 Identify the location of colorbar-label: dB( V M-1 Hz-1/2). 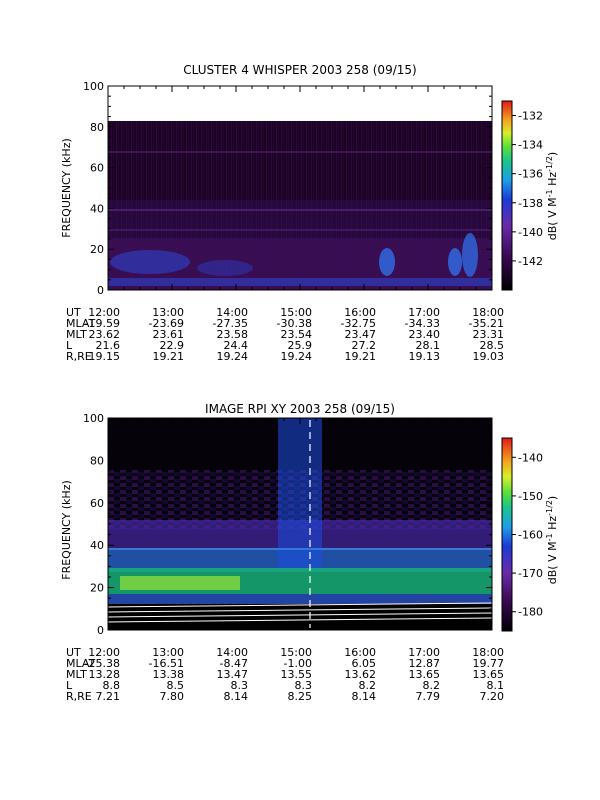
(552, 196).